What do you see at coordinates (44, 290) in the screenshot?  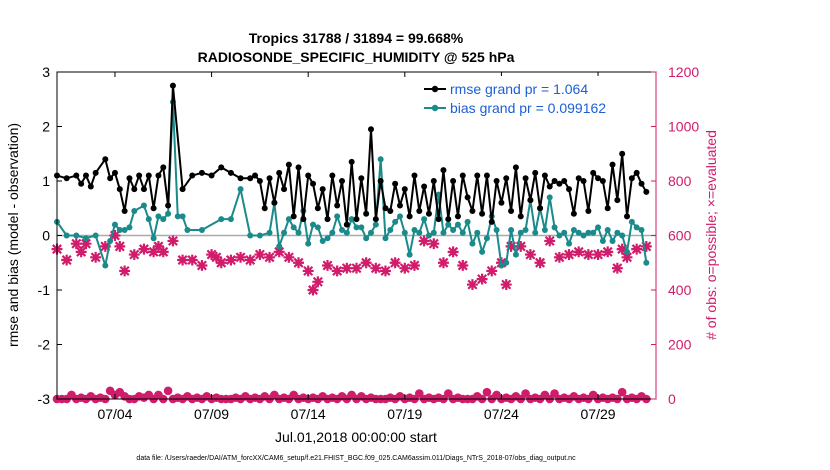 I see `y-tick-label-left: -1` at bounding box center [44, 290].